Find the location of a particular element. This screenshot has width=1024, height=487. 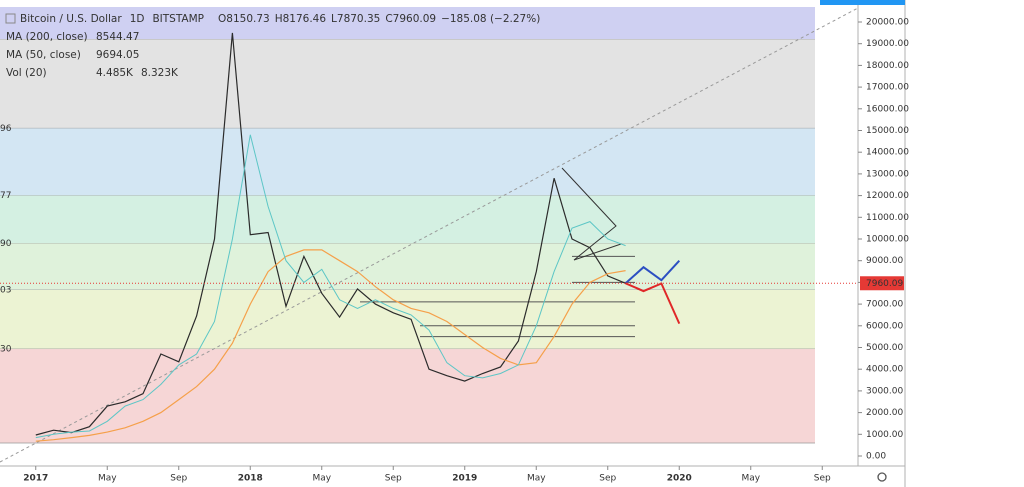

y-tick-label: 19000.00 is located at coordinates (887, 44).